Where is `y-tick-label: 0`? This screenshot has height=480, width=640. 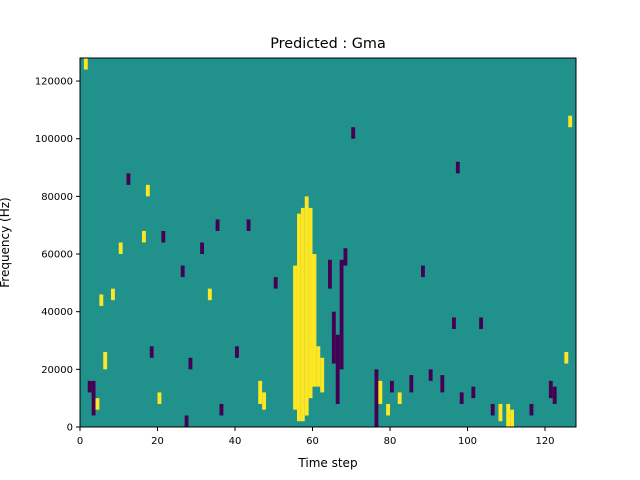 y-tick-label: 0 is located at coordinates (70, 428).